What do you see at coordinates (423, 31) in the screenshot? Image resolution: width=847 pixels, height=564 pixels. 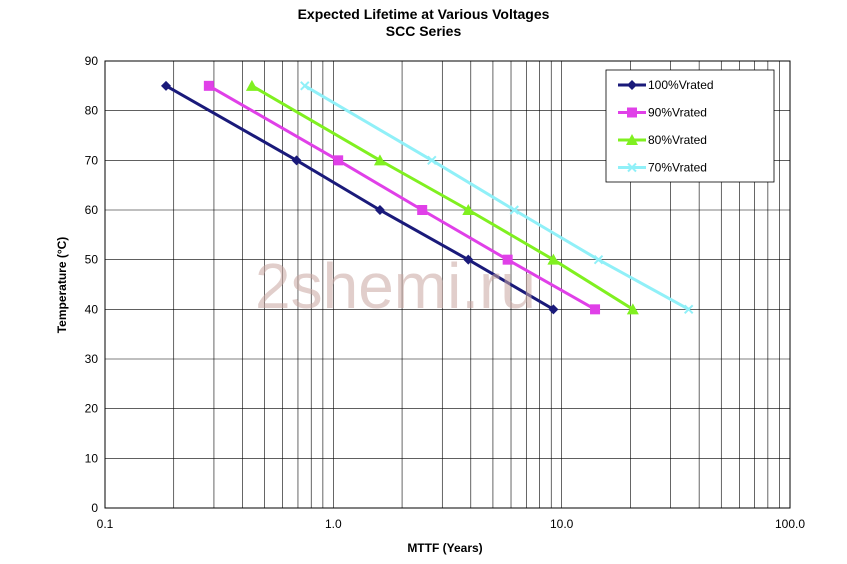 I see `chart-subtitle: SCC Series` at bounding box center [423, 31].